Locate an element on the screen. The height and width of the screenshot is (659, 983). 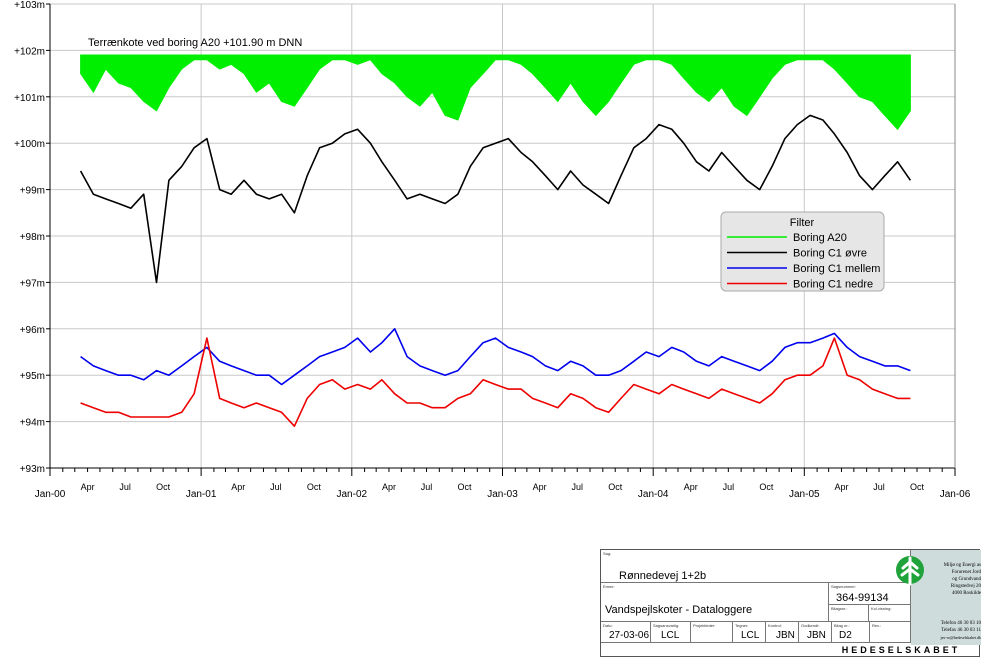
legend-box is located at coordinates (802, 251).